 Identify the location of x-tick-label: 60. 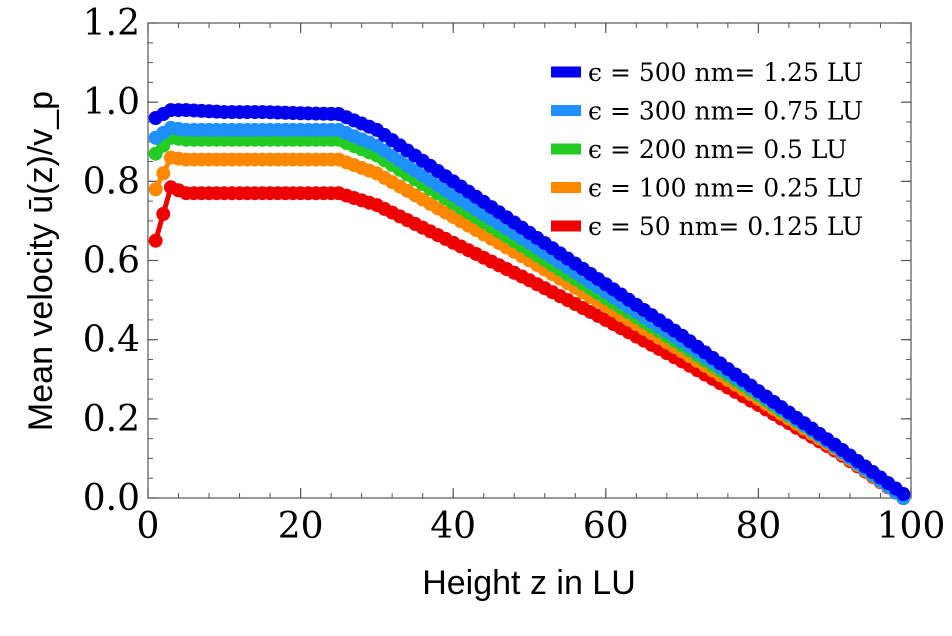
(606, 526).